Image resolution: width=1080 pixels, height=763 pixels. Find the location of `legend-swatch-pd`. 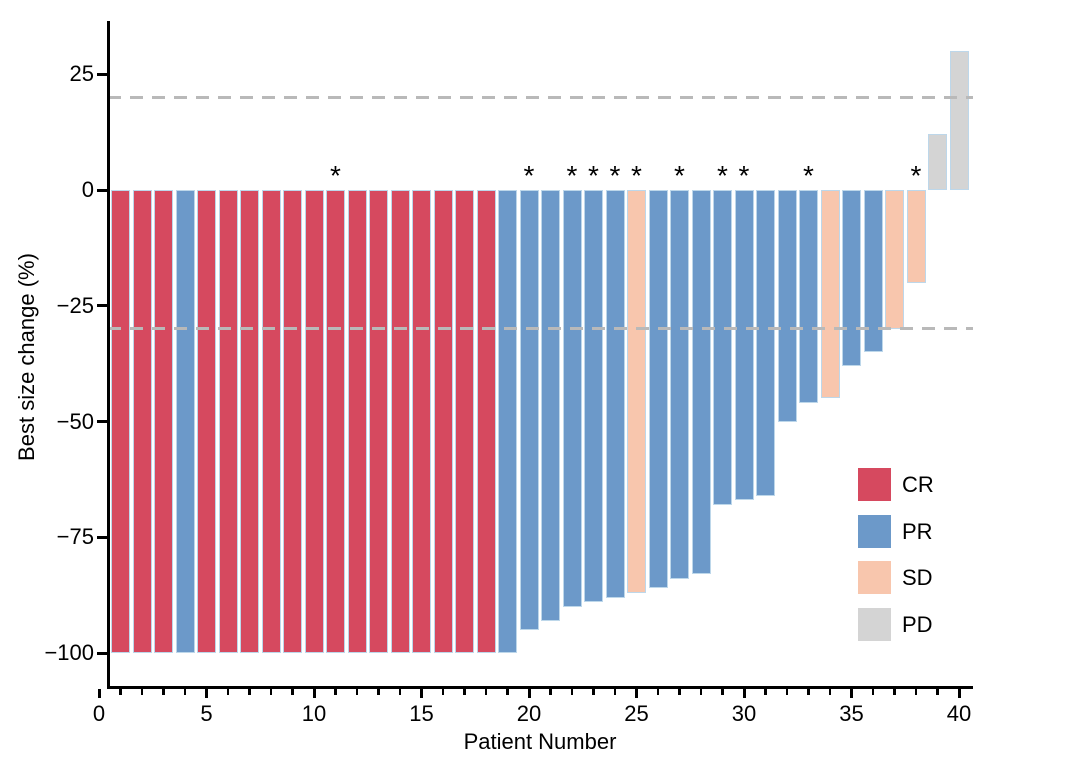

legend-swatch-pd is located at coordinates (874, 624).